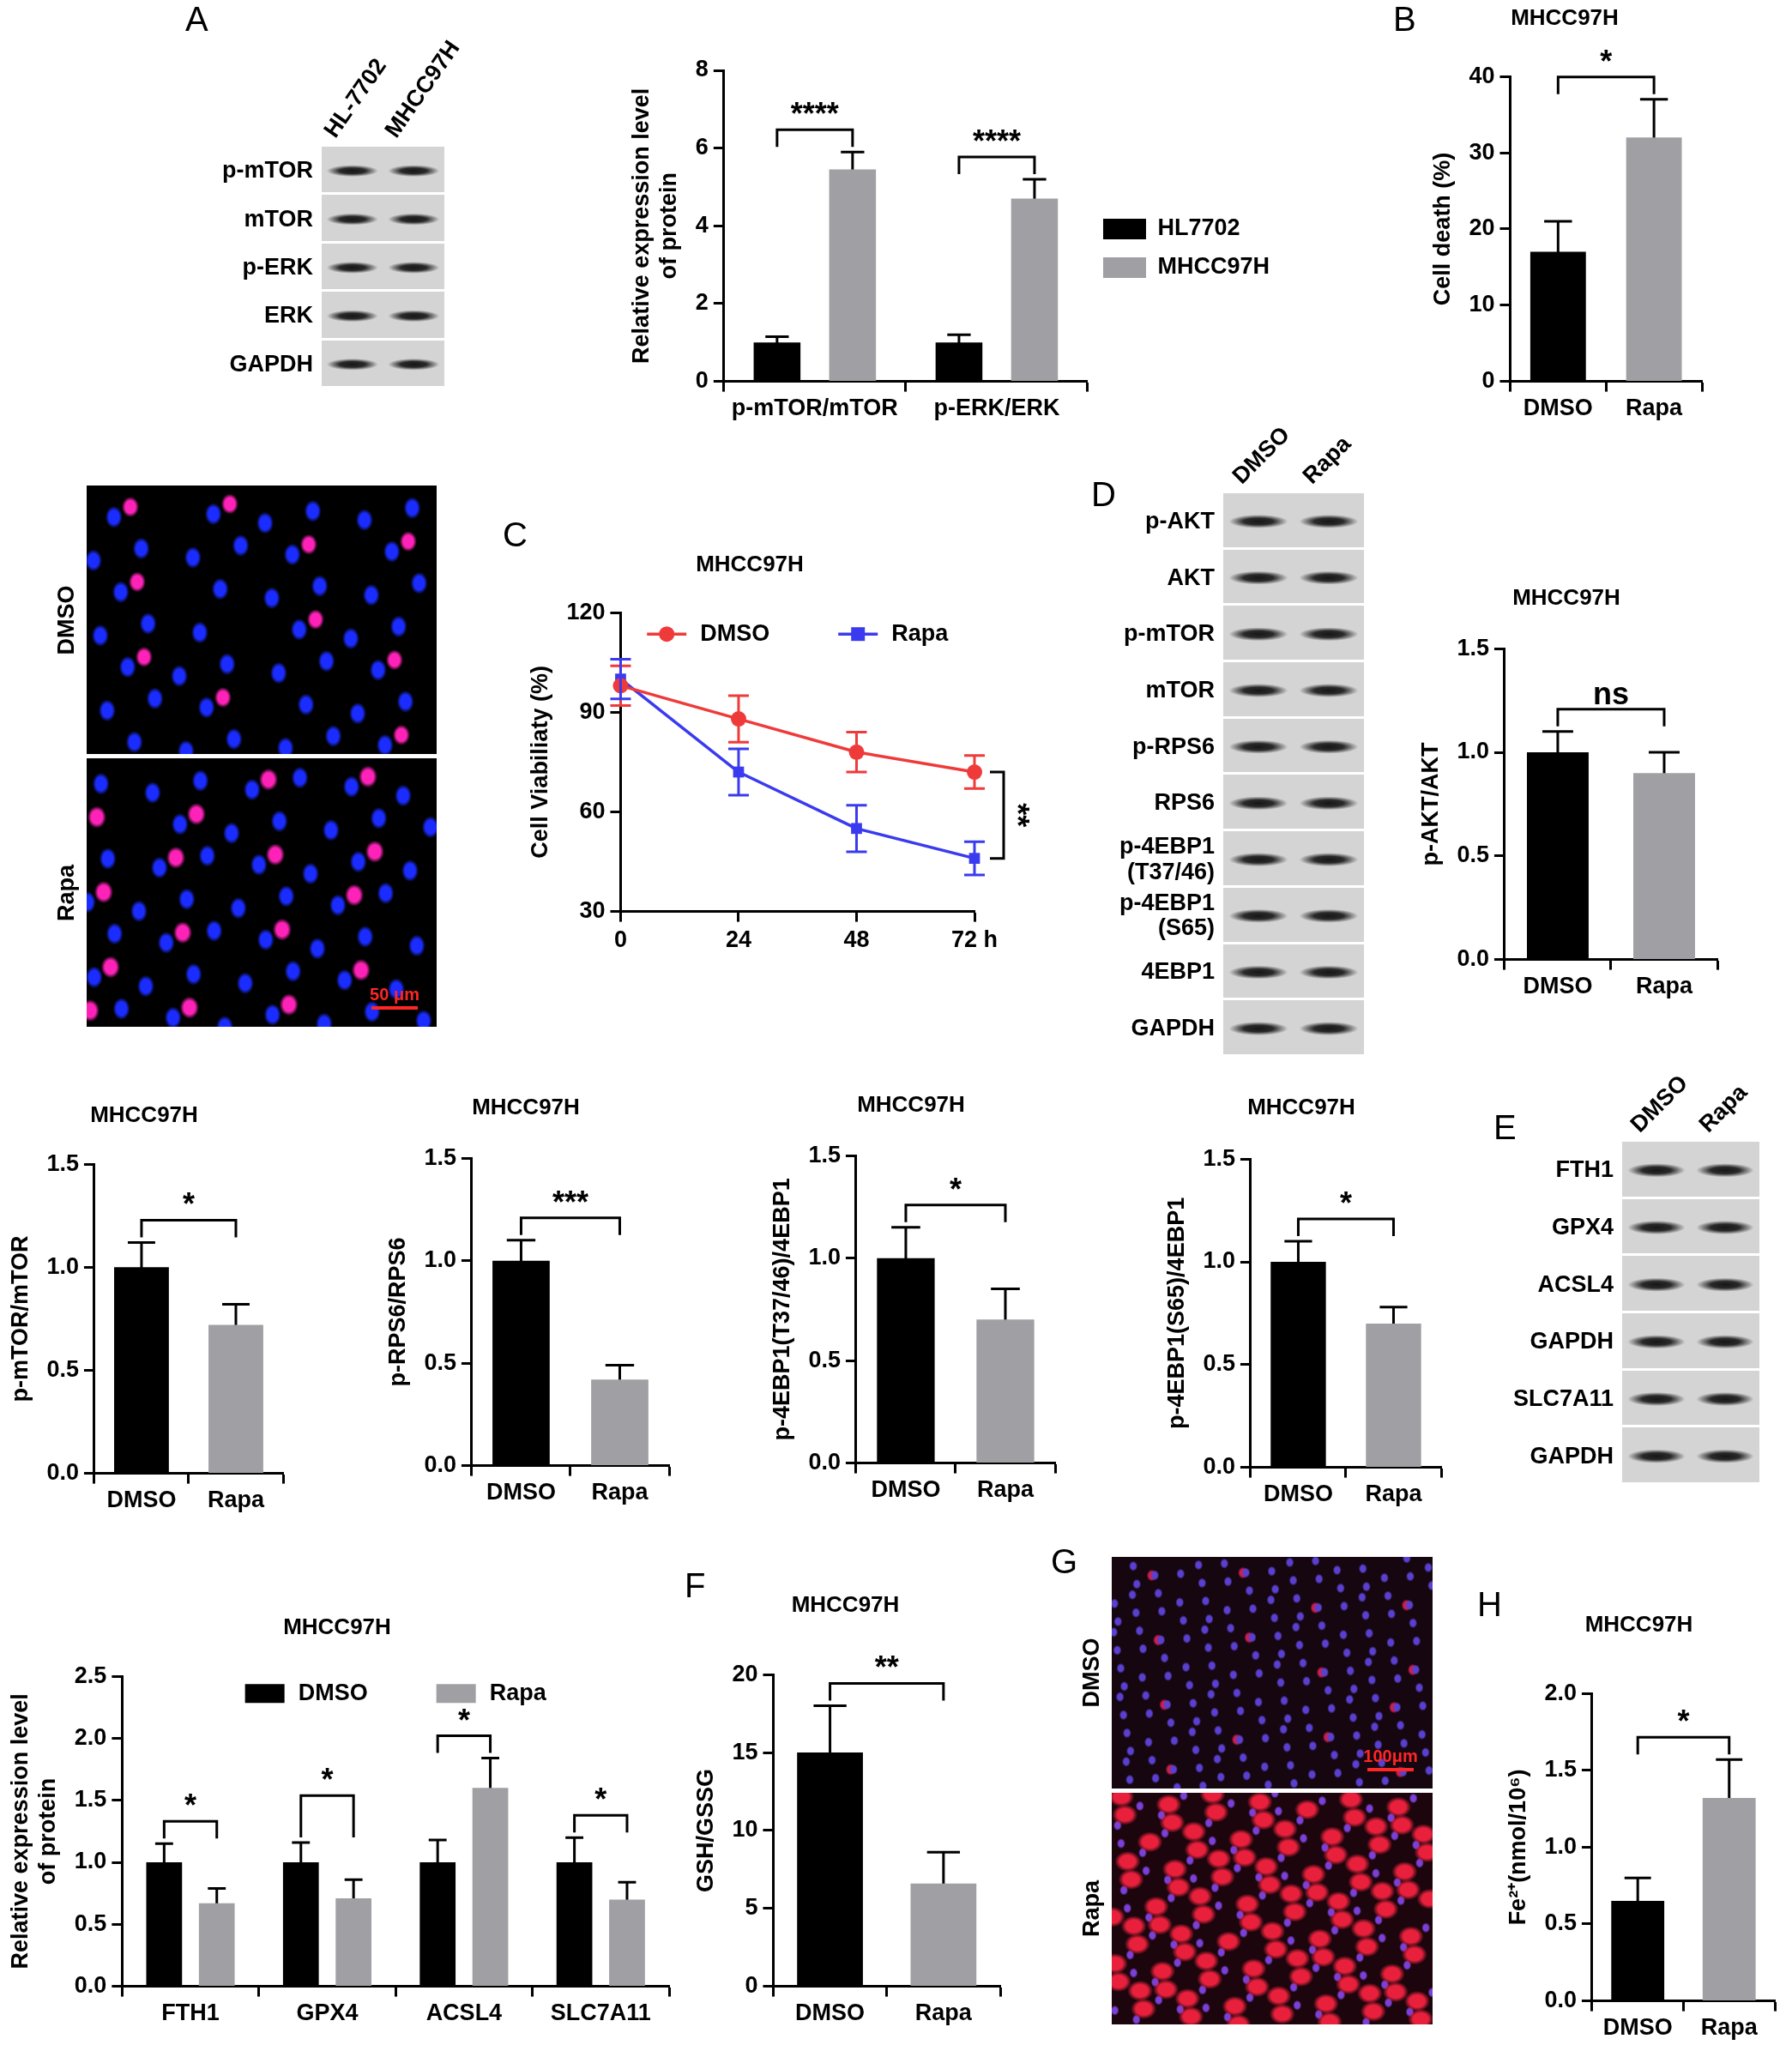 This screenshot has width=1792, height=2051. What do you see at coordinates (288, 315) in the screenshot?
I see `category-label: ERK` at bounding box center [288, 315].